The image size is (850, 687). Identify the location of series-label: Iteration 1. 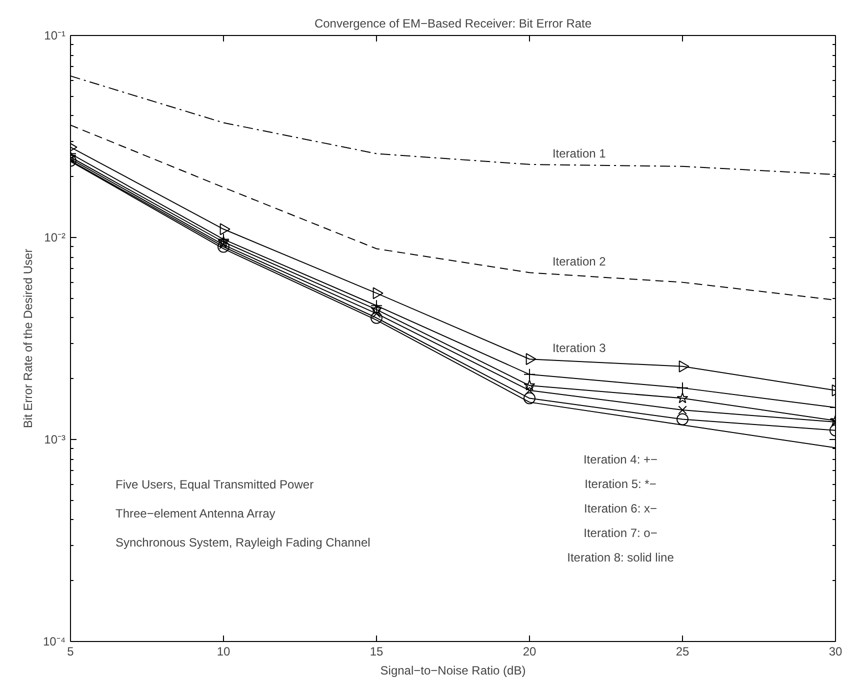
(579, 153).